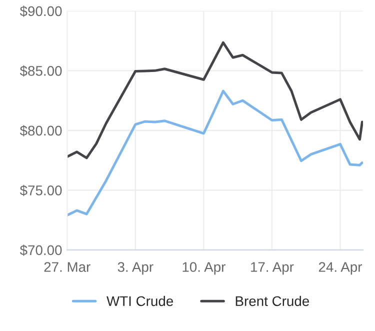  I want to click on y-tick-label: $85.00, so click(41, 71).